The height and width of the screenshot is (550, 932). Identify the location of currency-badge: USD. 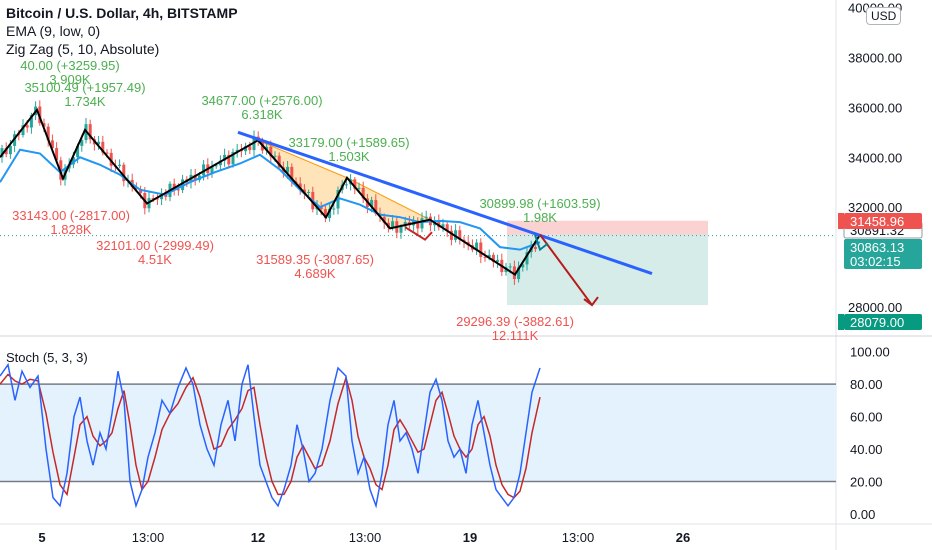
(884, 16).